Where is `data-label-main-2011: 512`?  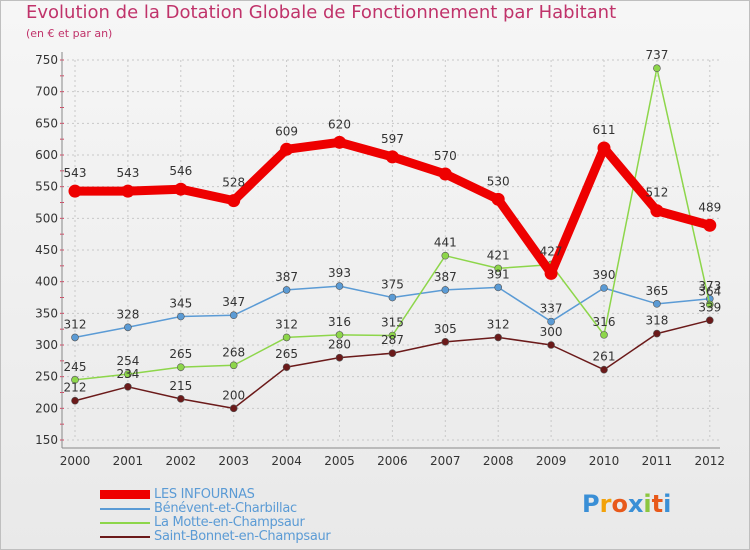
data-label-main-2011: 512 is located at coordinates (656, 193).